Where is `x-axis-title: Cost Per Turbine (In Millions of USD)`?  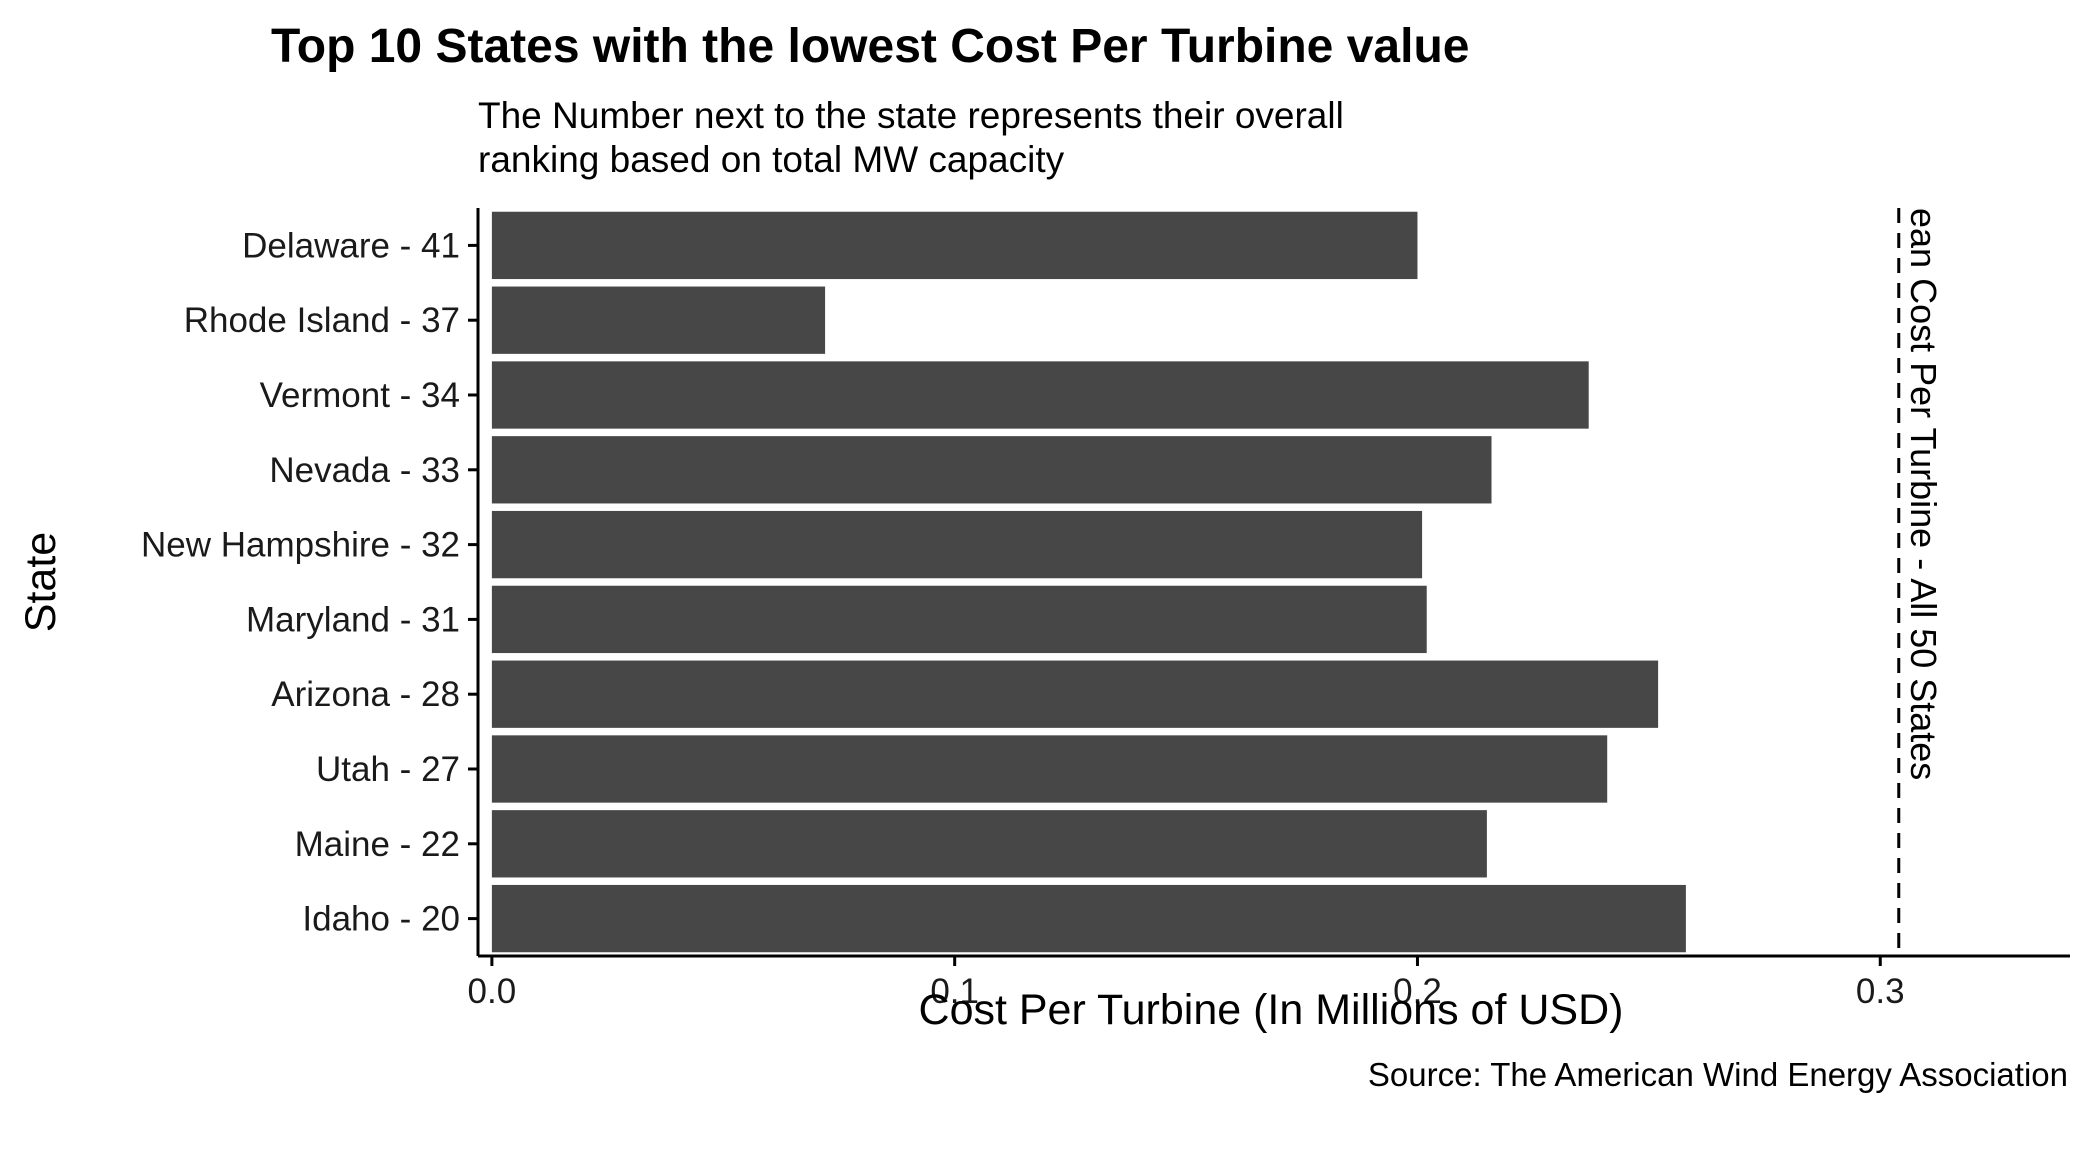 x-axis-title: Cost Per Turbine (In Millions of USD) is located at coordinates (1271, 1010).